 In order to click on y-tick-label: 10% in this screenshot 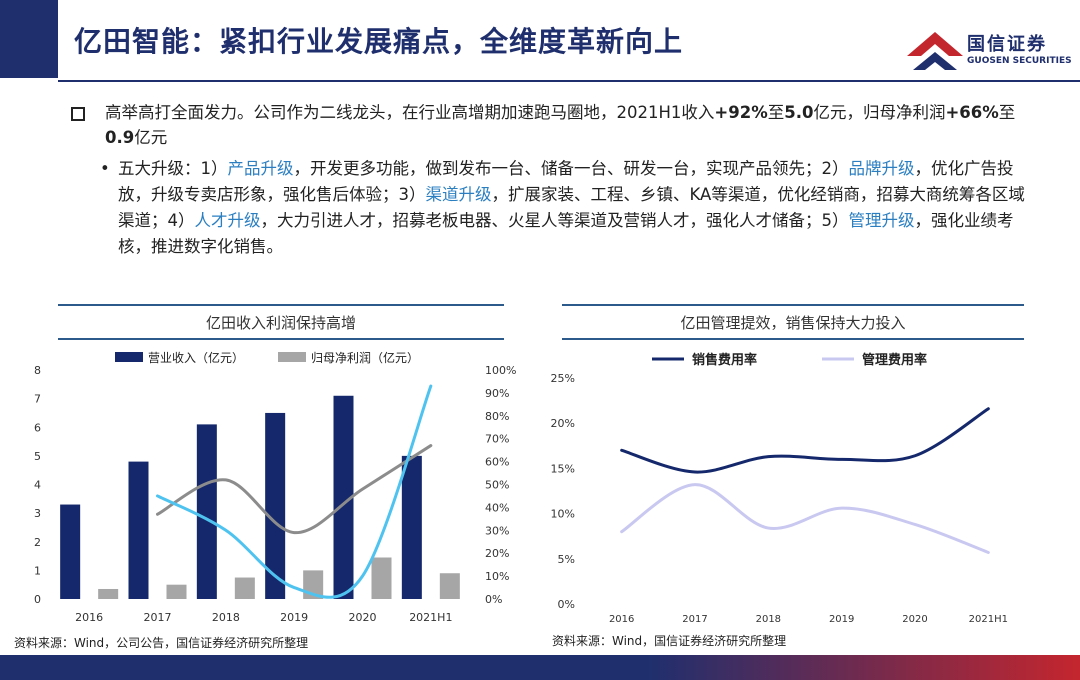, I will do `click(563, 514)`.